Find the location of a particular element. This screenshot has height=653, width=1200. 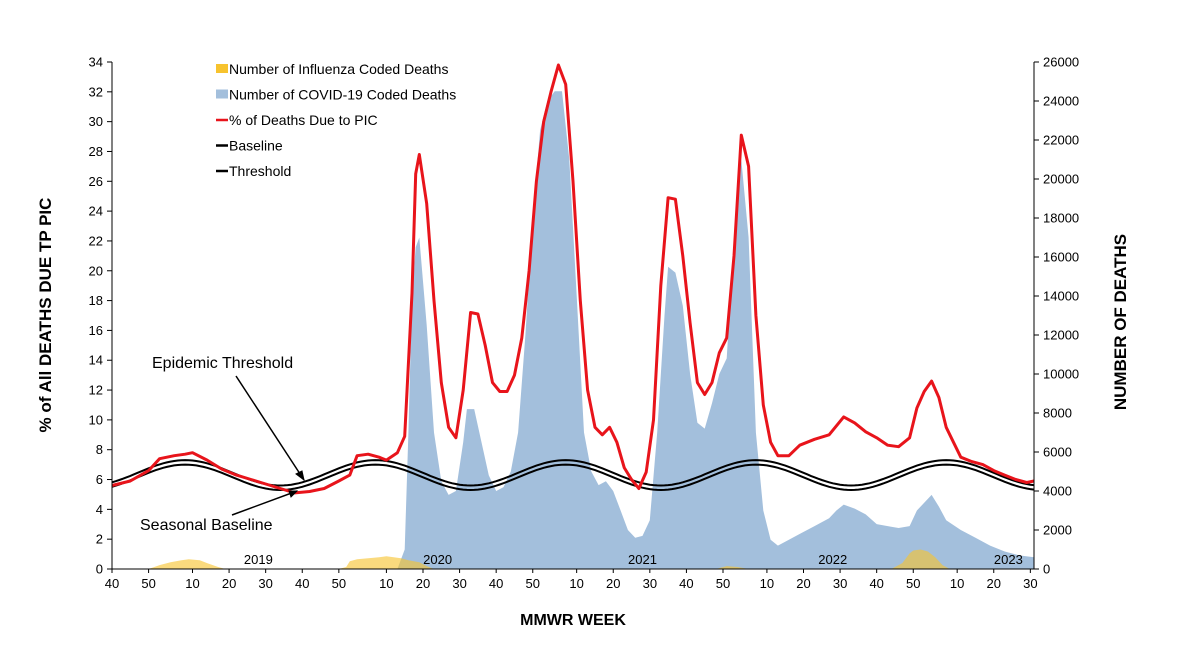

right-tick-label: 8000 is located at coordinates (1057, 413).